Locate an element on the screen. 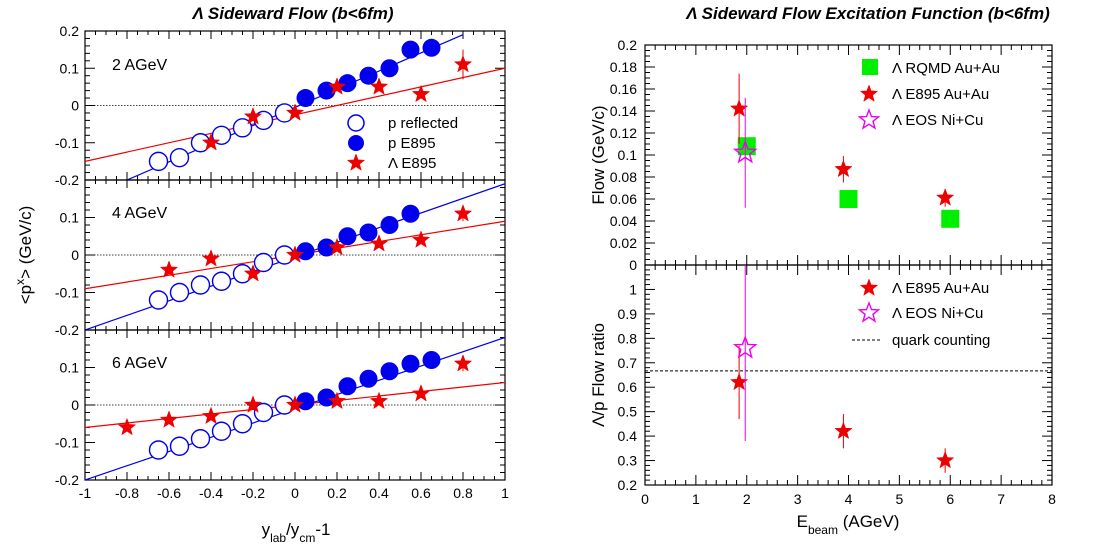 The width and height of the screenshot is (1103, 548). x-tick-label: 8 is located at coordinates (1052, 499).